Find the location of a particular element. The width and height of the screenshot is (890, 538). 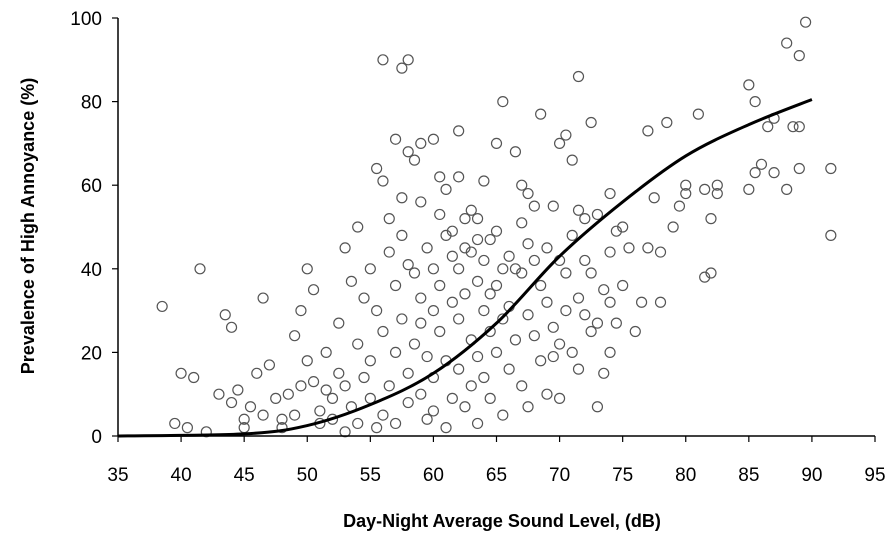

y-axis-title: Prevalence of High Annoyance (%) is located at coordinates (28, 226).